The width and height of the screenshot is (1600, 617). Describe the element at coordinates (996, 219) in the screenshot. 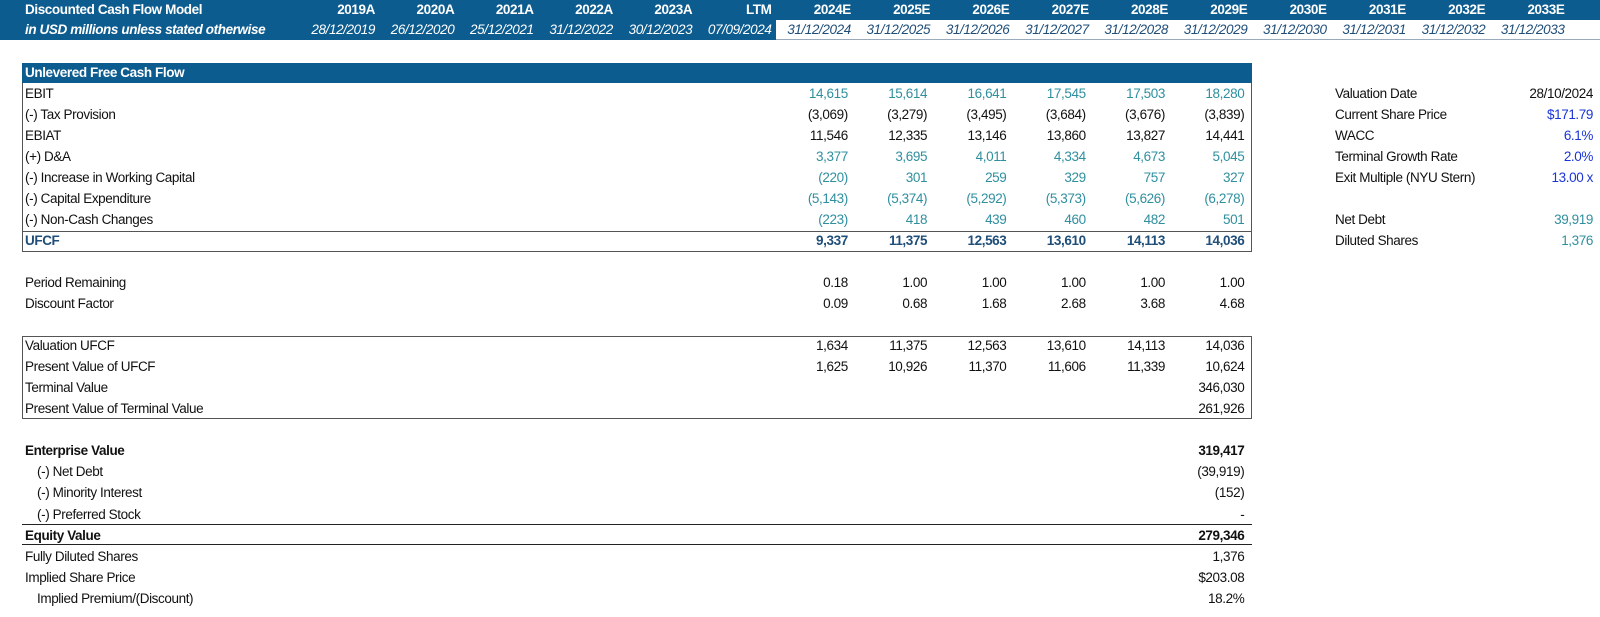

I see `cell-value: 439` at that location.